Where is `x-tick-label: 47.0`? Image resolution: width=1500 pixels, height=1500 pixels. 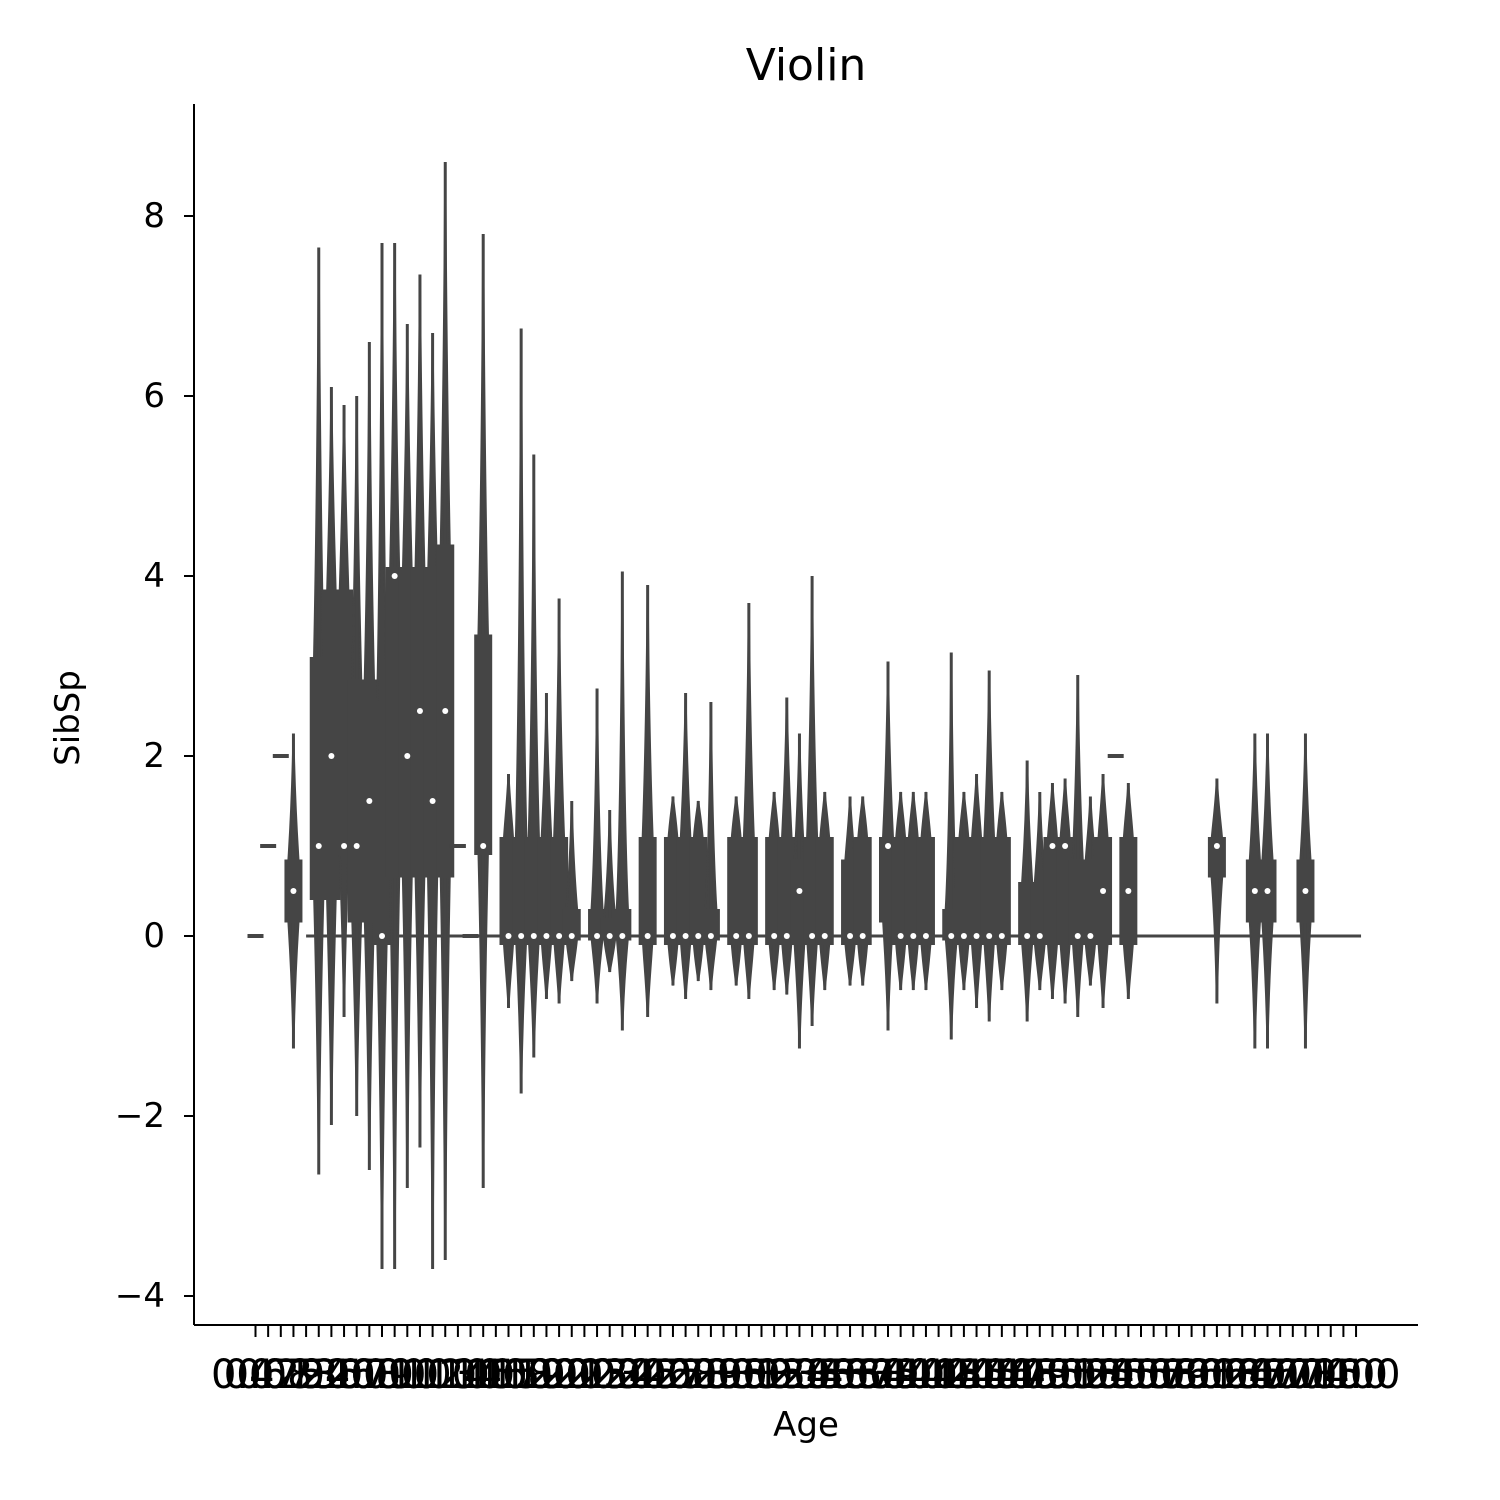
x-tick-label: 47.0 is located at coordinates (1040, 1375).